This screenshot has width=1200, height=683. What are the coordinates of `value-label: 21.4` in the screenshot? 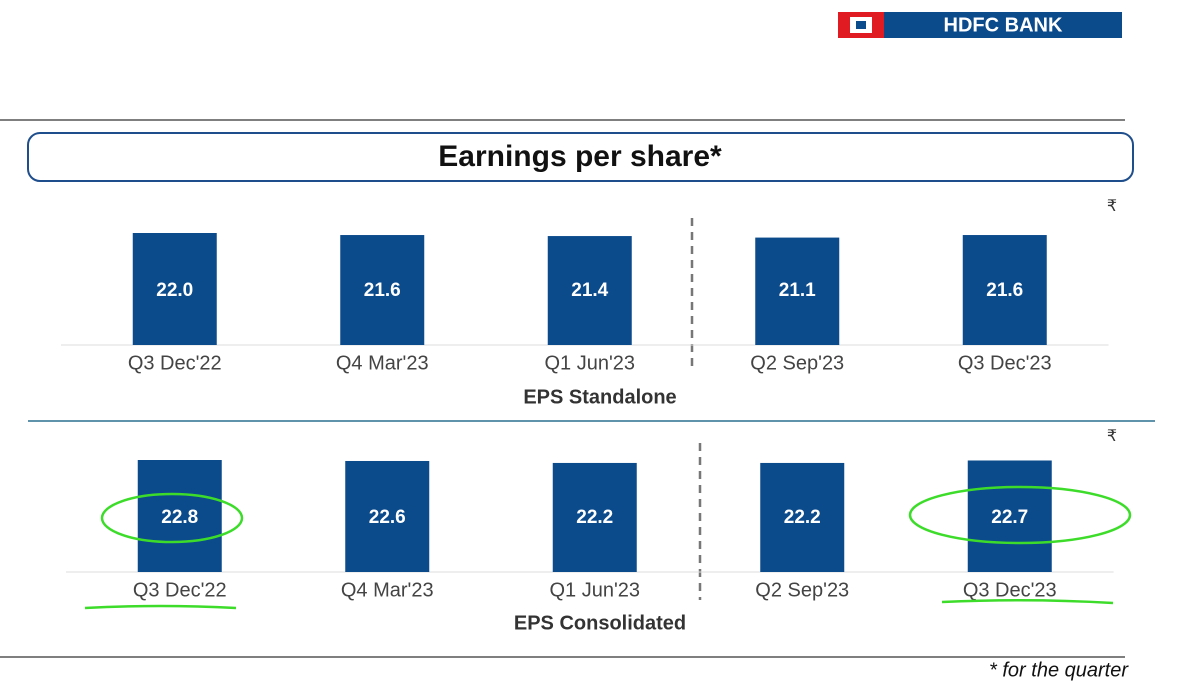 It's located at (589, 290).